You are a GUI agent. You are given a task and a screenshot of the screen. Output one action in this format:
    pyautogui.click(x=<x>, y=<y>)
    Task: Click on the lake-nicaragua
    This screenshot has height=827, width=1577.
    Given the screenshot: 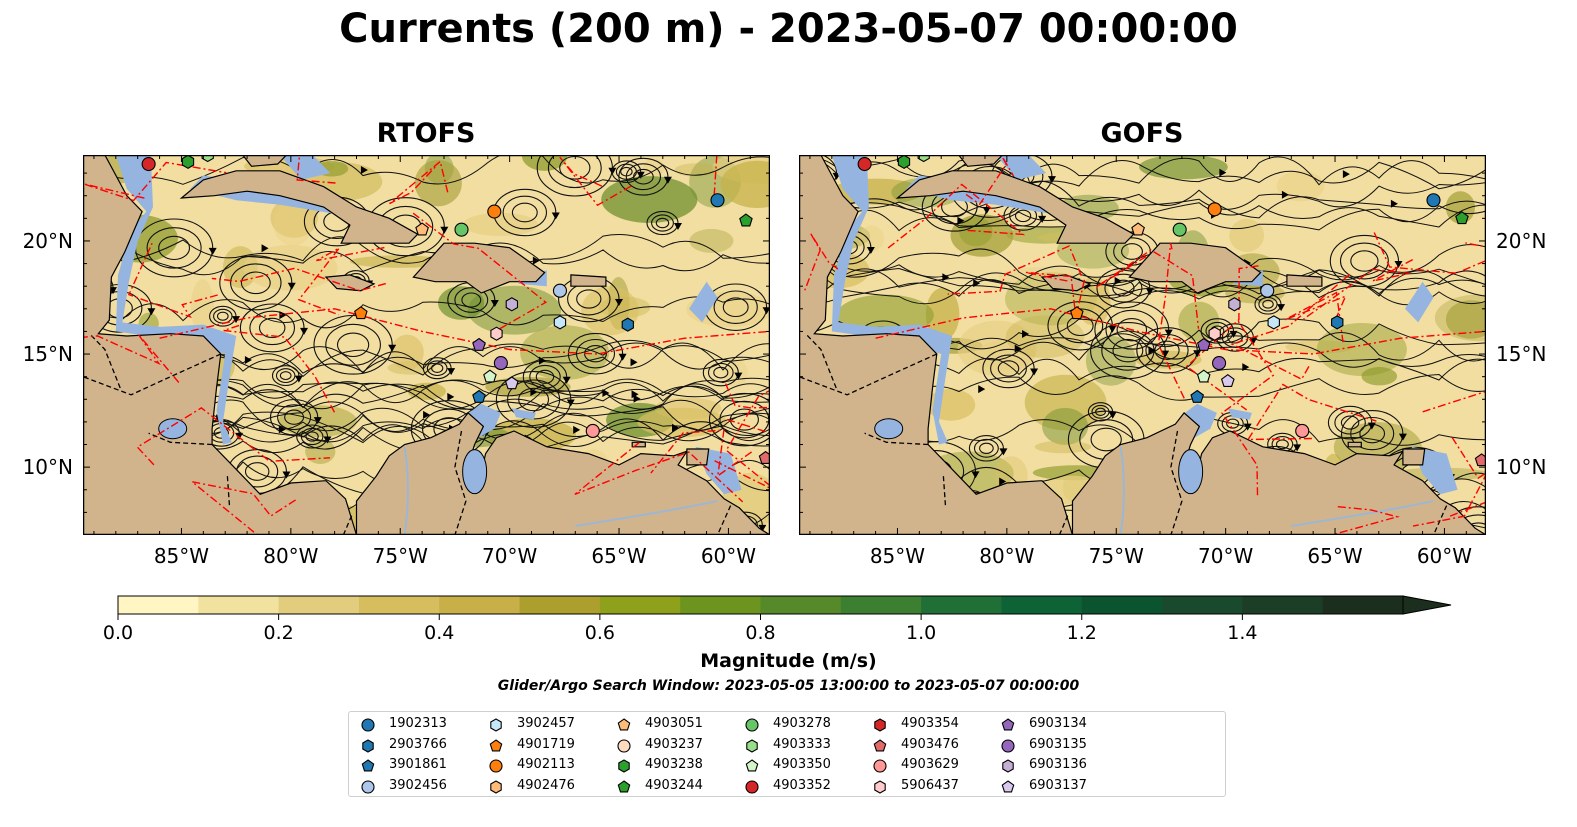 What is the action you would take?
    pyautogui.click(x=889, y=429)
    